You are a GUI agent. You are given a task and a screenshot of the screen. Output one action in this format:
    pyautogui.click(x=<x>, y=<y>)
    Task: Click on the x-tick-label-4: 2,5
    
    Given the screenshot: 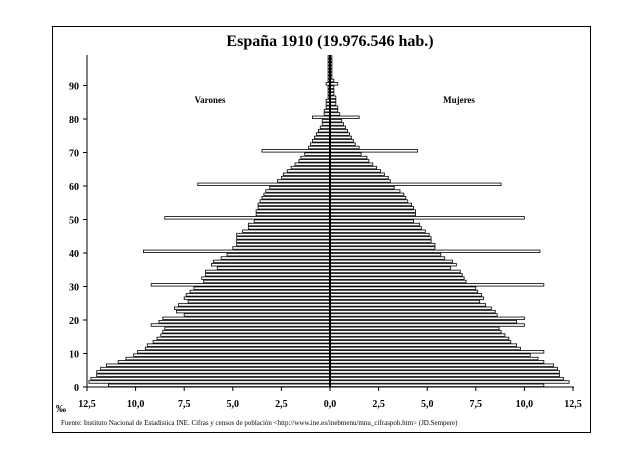 What is the action you would take?
    pyautogui.click(x=281, y=404)
    